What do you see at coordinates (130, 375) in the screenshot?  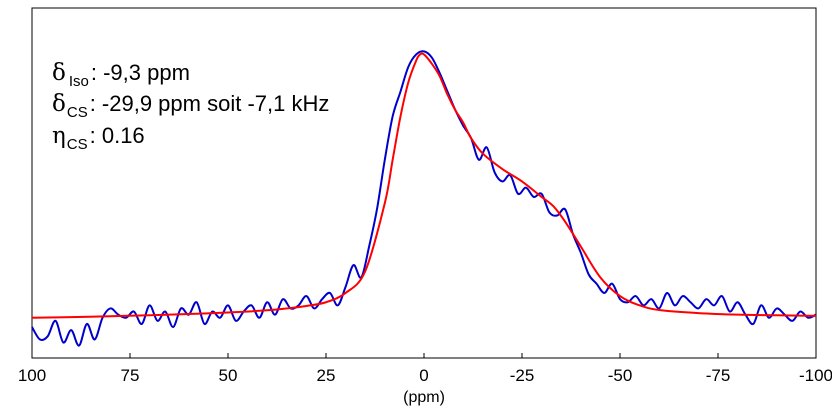 I see `x-tick-label: 75` at bounding box center [130, 375].